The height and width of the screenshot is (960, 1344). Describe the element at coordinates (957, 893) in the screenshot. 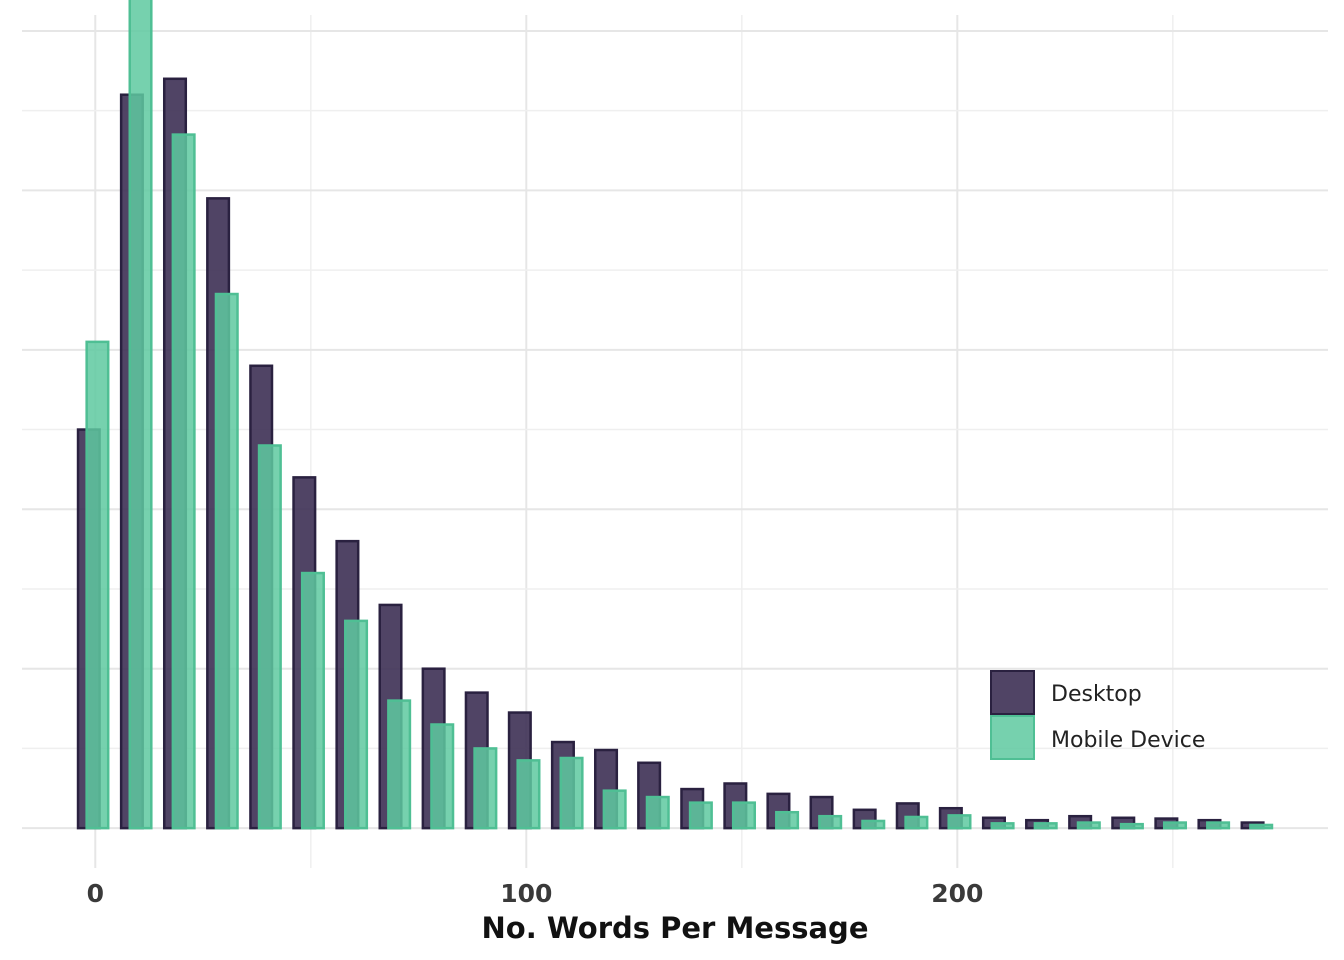

I see `x-tick-label-200: 200` at that location.